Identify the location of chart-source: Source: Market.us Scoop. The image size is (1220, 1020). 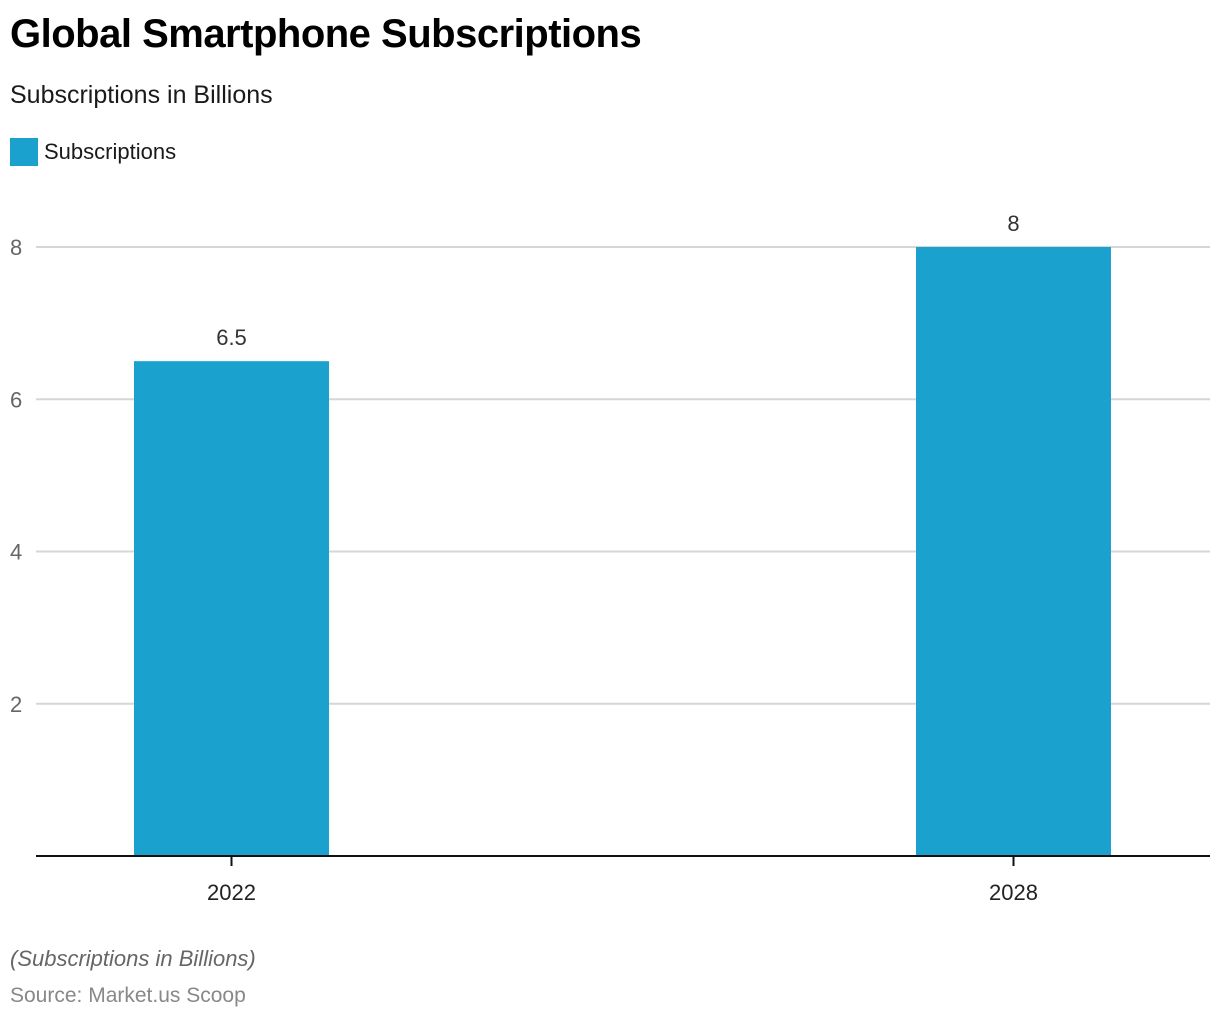
(128, 995).